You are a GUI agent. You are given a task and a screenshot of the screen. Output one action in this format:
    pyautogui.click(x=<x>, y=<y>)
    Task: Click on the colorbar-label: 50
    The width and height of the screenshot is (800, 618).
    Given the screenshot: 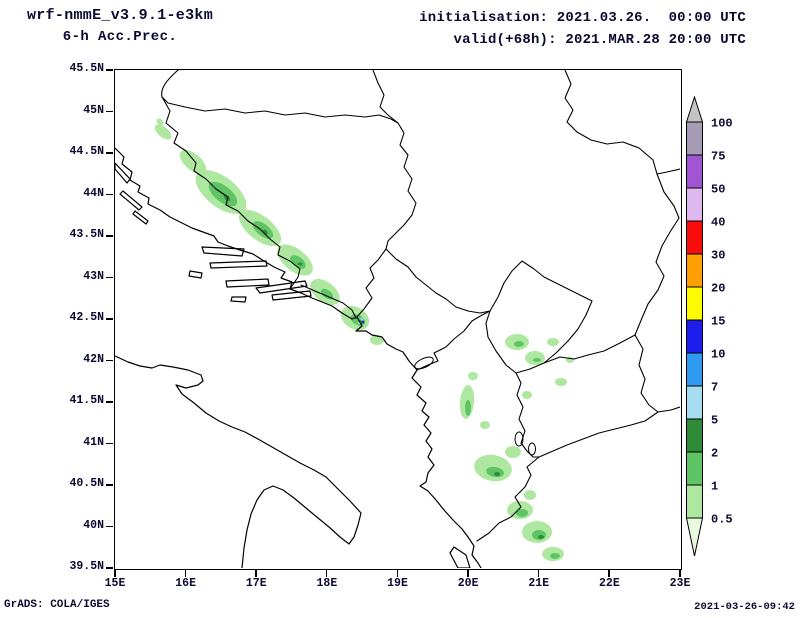 What is the action you would take?
    pyautogui.click(x=718, y=190)
    